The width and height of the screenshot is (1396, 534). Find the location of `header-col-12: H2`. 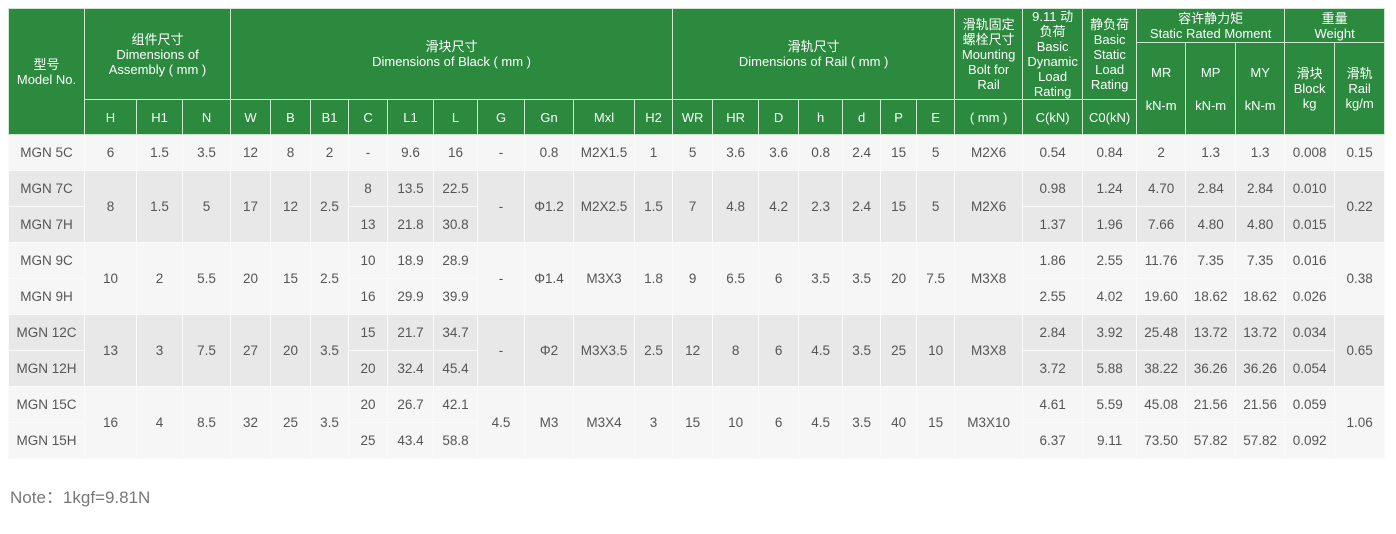

header-col-12: H2 is located at coordinates (654, 117).